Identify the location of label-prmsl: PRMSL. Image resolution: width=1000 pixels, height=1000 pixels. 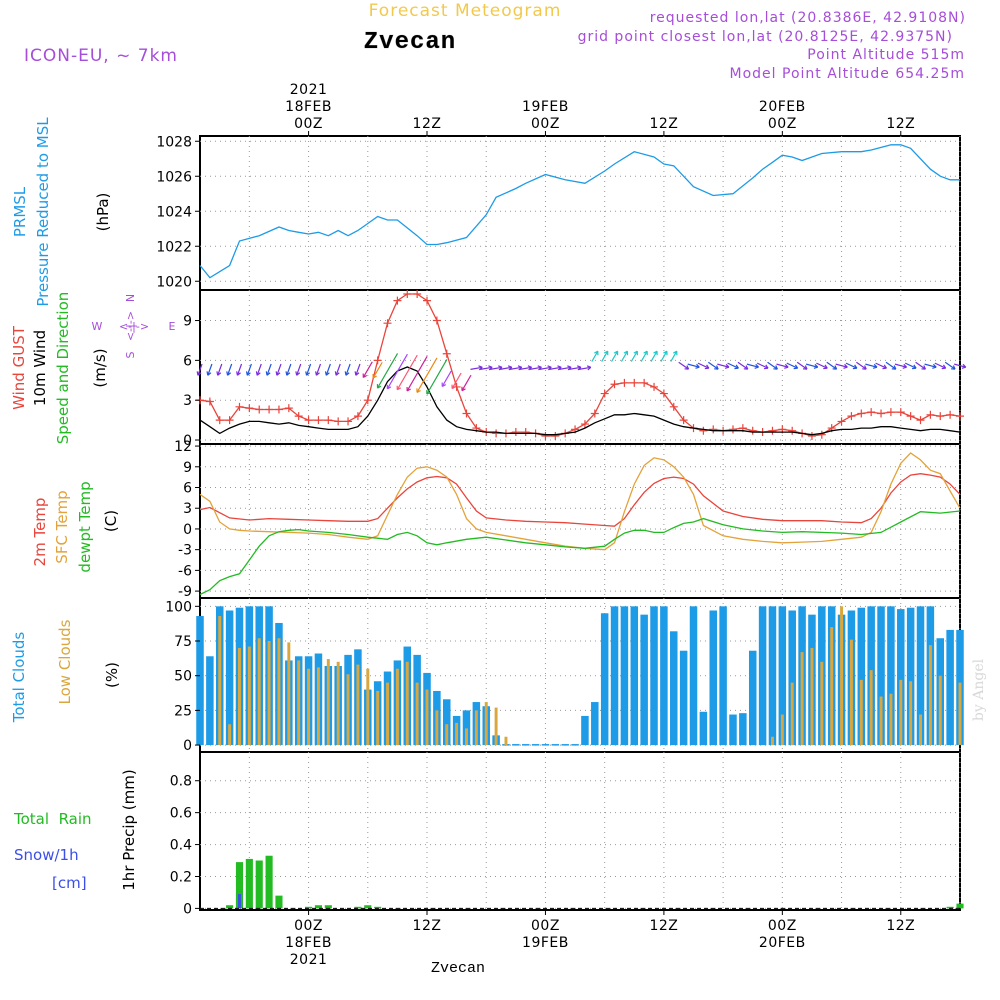
(20, 211).